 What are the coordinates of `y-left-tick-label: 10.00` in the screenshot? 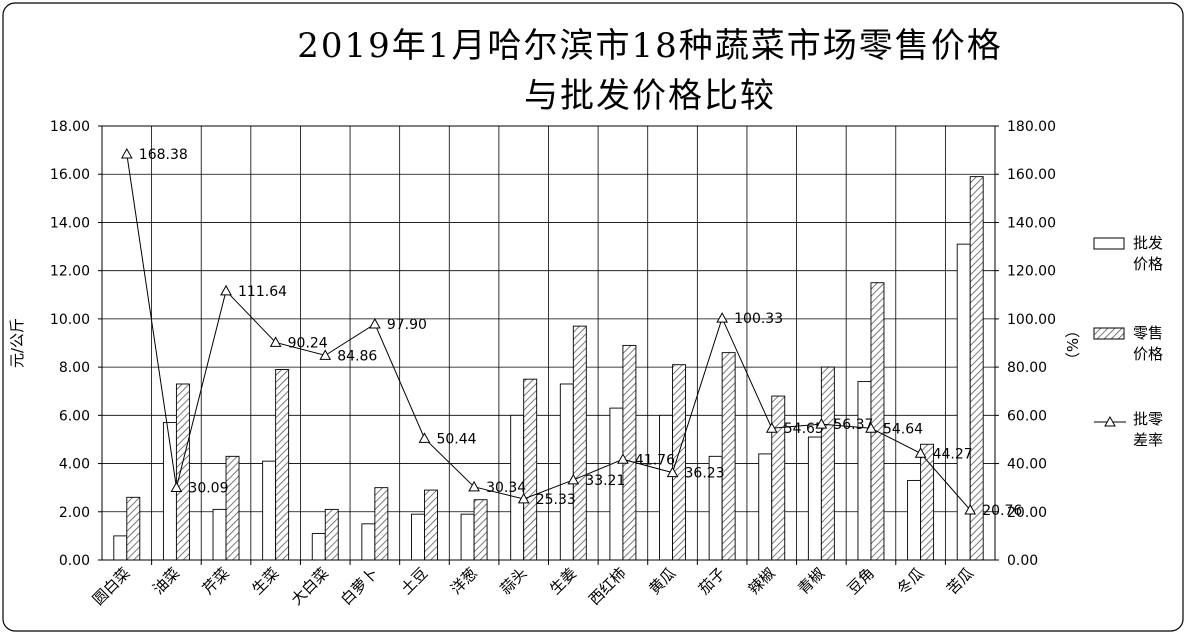 It's located at (70, 320).